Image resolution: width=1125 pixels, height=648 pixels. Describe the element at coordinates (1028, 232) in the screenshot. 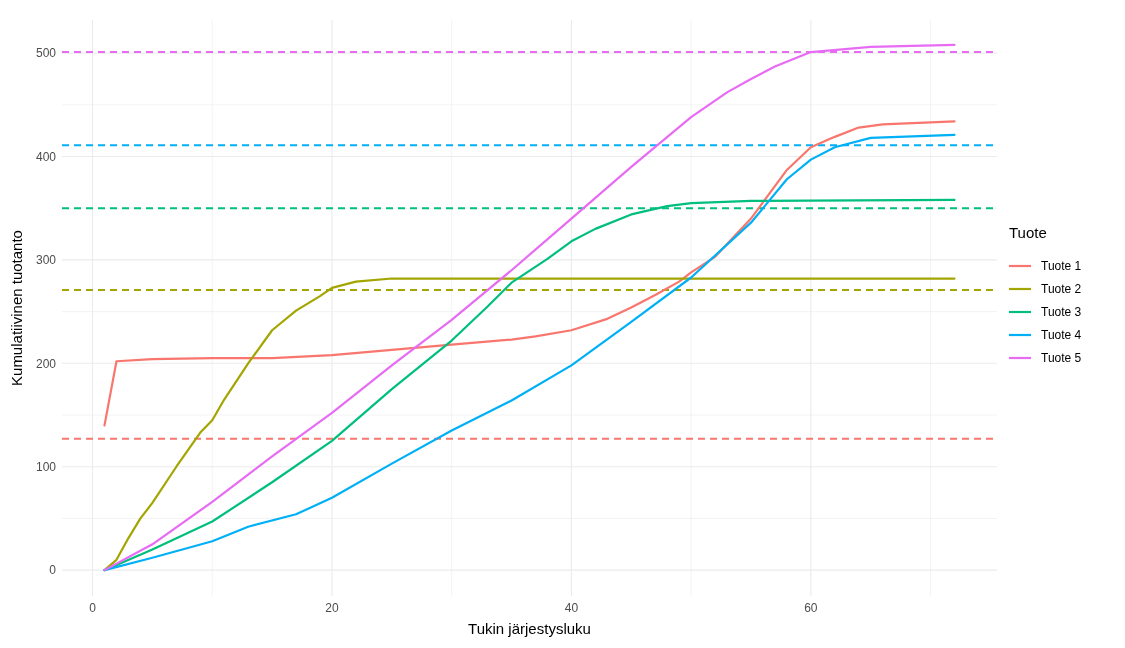

I see `legend-title: Tuote` at that location.